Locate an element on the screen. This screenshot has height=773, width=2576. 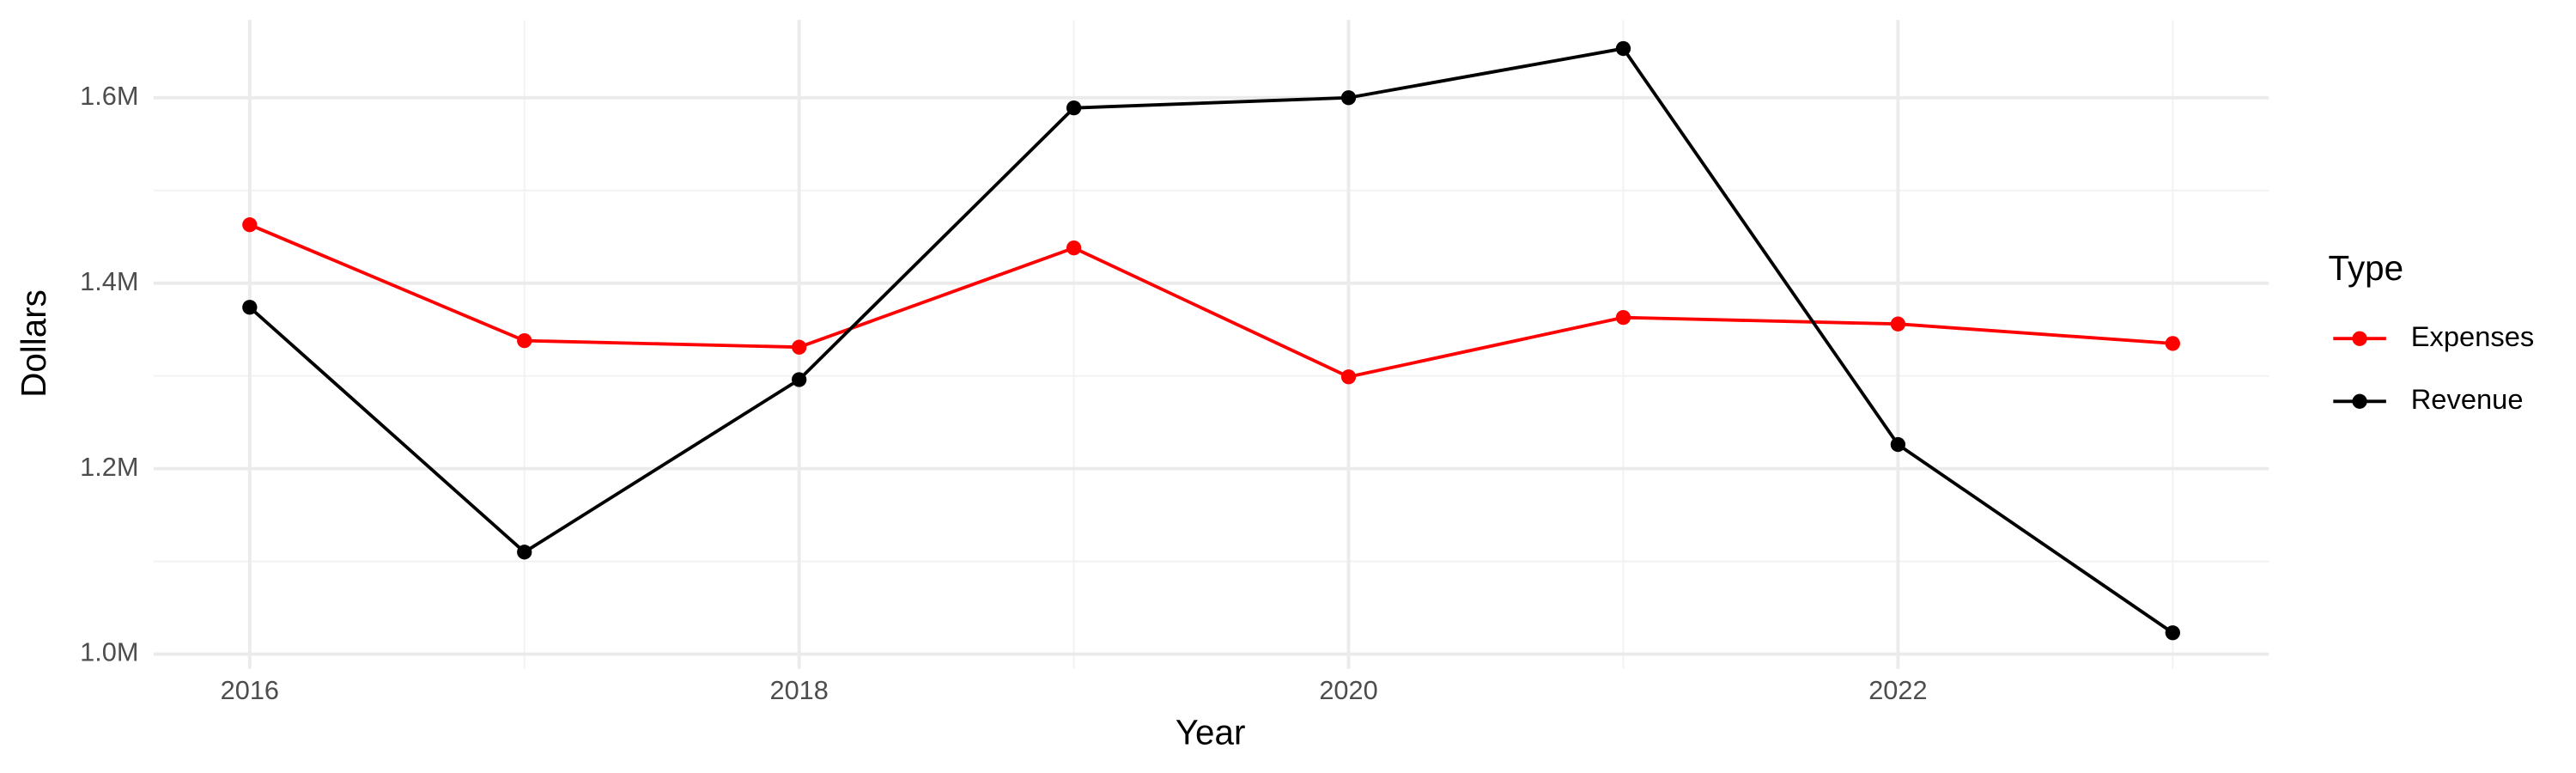
legend-label: Revenue is located at coordinates (2467, 399).